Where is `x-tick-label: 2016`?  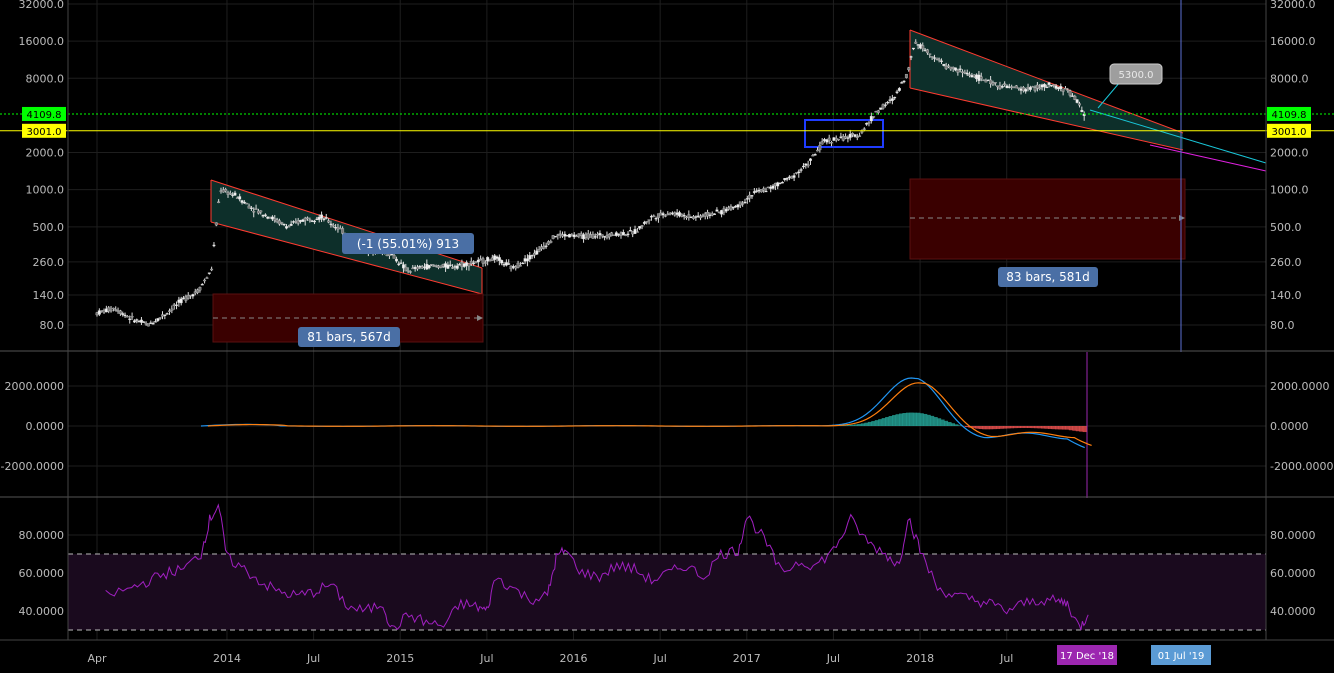 x-tick-label: 2016 is located at coordinates (574, 658).